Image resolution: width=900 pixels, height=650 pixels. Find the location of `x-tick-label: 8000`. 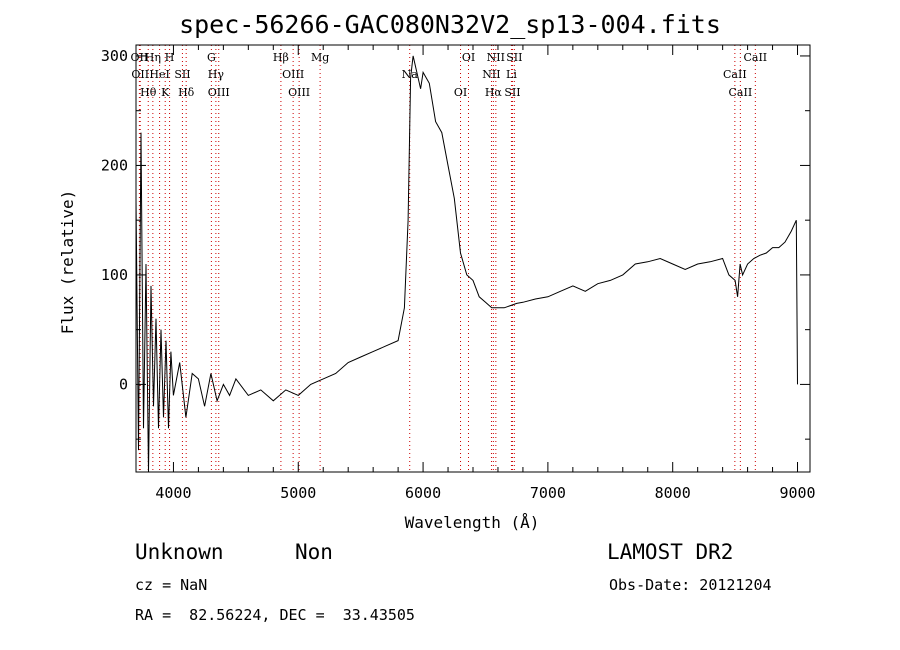

x-tick-label: 8000 is located at coordinates (673, 493).